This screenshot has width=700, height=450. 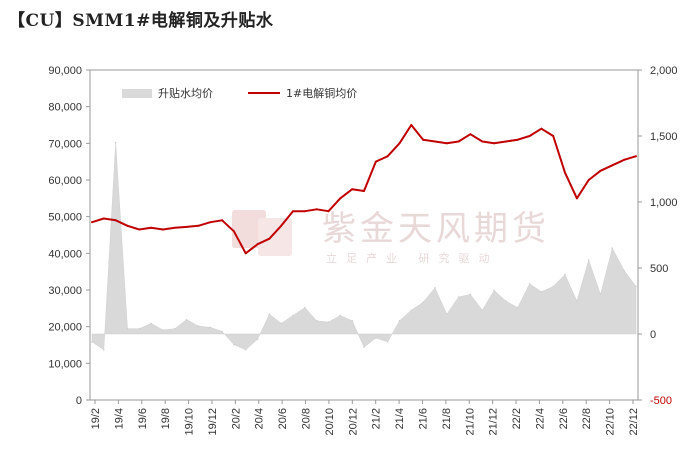 I want to click on x-tick-label: 19/2, so click(x=96, y=418).